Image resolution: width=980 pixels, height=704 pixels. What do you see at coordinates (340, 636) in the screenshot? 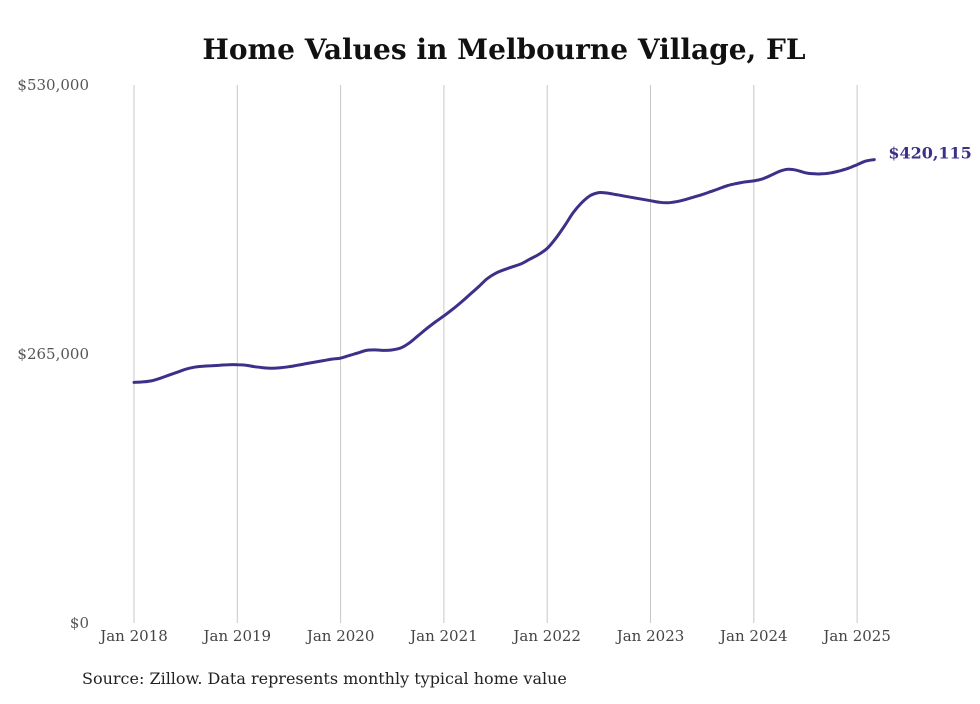
I see `x-tick-label: Jan 2020` at bounding box center [340, 636].